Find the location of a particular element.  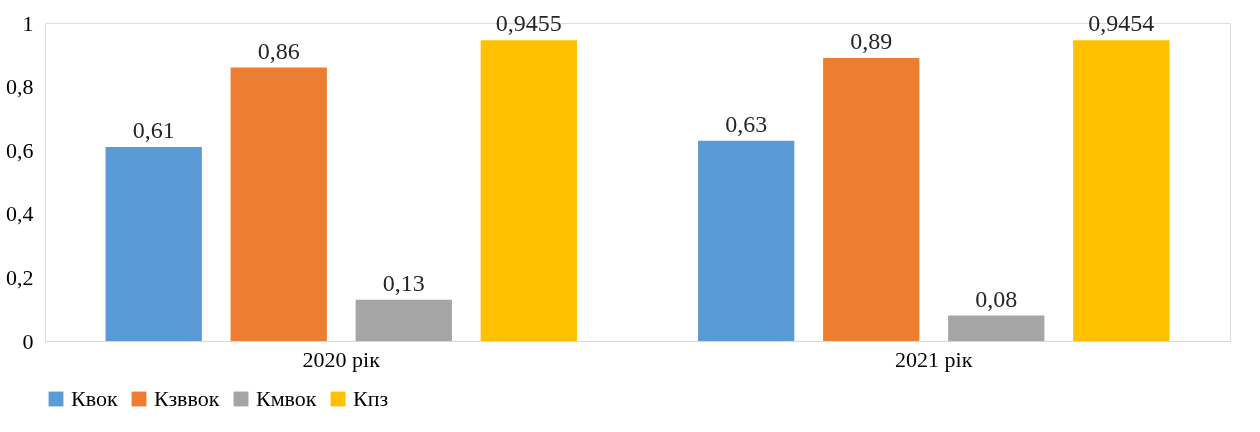

y-tick-label: 0 is located at coordinates (28, 341).